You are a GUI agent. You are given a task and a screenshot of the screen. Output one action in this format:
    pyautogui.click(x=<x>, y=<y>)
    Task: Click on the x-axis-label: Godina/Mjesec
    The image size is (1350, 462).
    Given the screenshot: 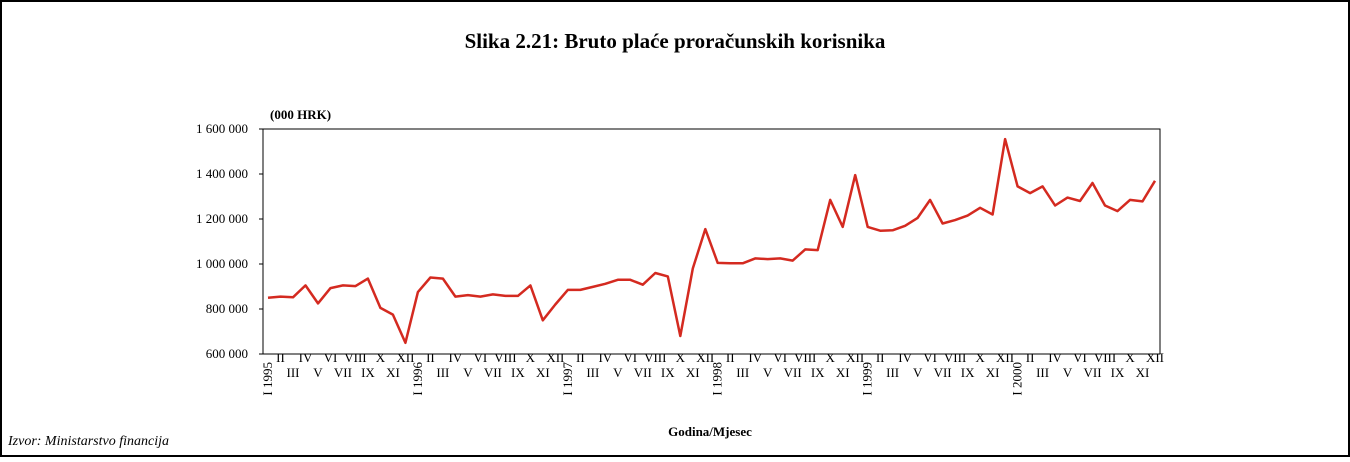 What is the action you would take?
    pyautogui.click(x=710, y=431)
    